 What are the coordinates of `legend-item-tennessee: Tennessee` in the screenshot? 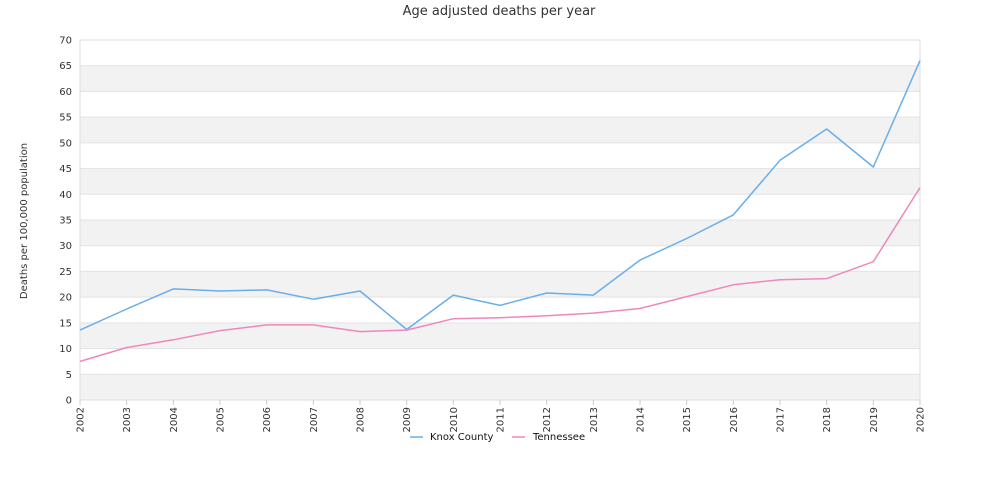 It's located at (548, 437).